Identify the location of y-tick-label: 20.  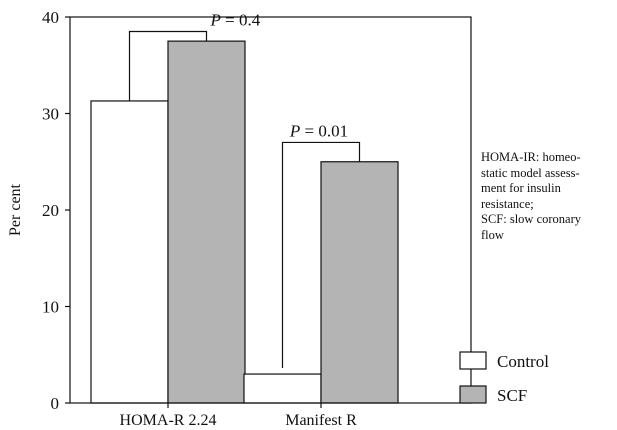
(50, 210).